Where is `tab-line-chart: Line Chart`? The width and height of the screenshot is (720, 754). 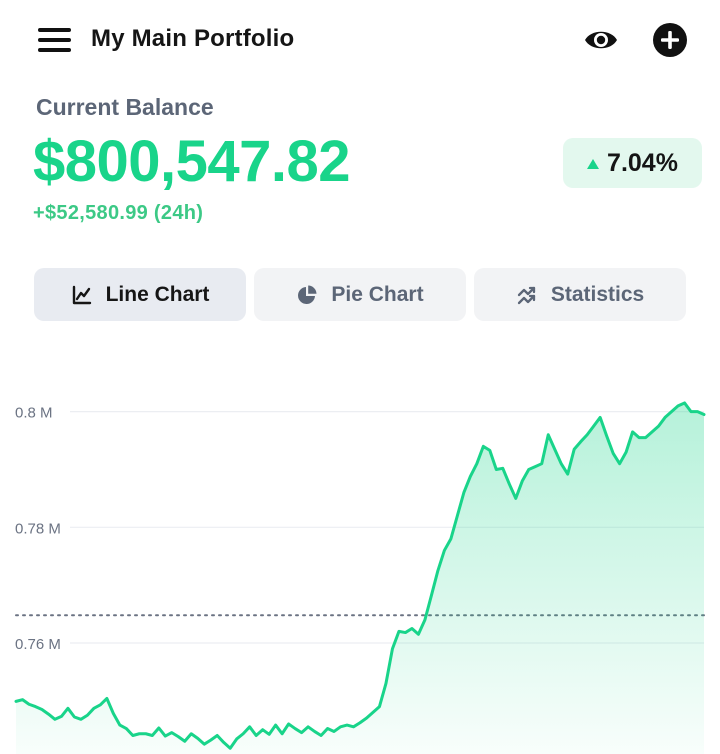
tab-line-chart: Line Chart is located at coordinates (140, 294).